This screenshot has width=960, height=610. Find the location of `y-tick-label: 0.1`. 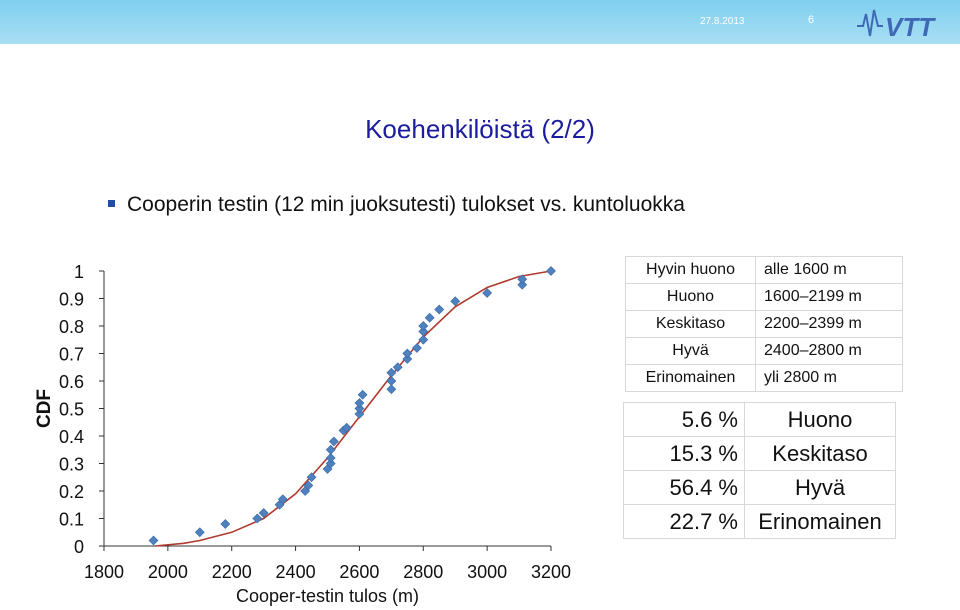

y-tick-label: 0.1 is located at coordinates (71, 520).